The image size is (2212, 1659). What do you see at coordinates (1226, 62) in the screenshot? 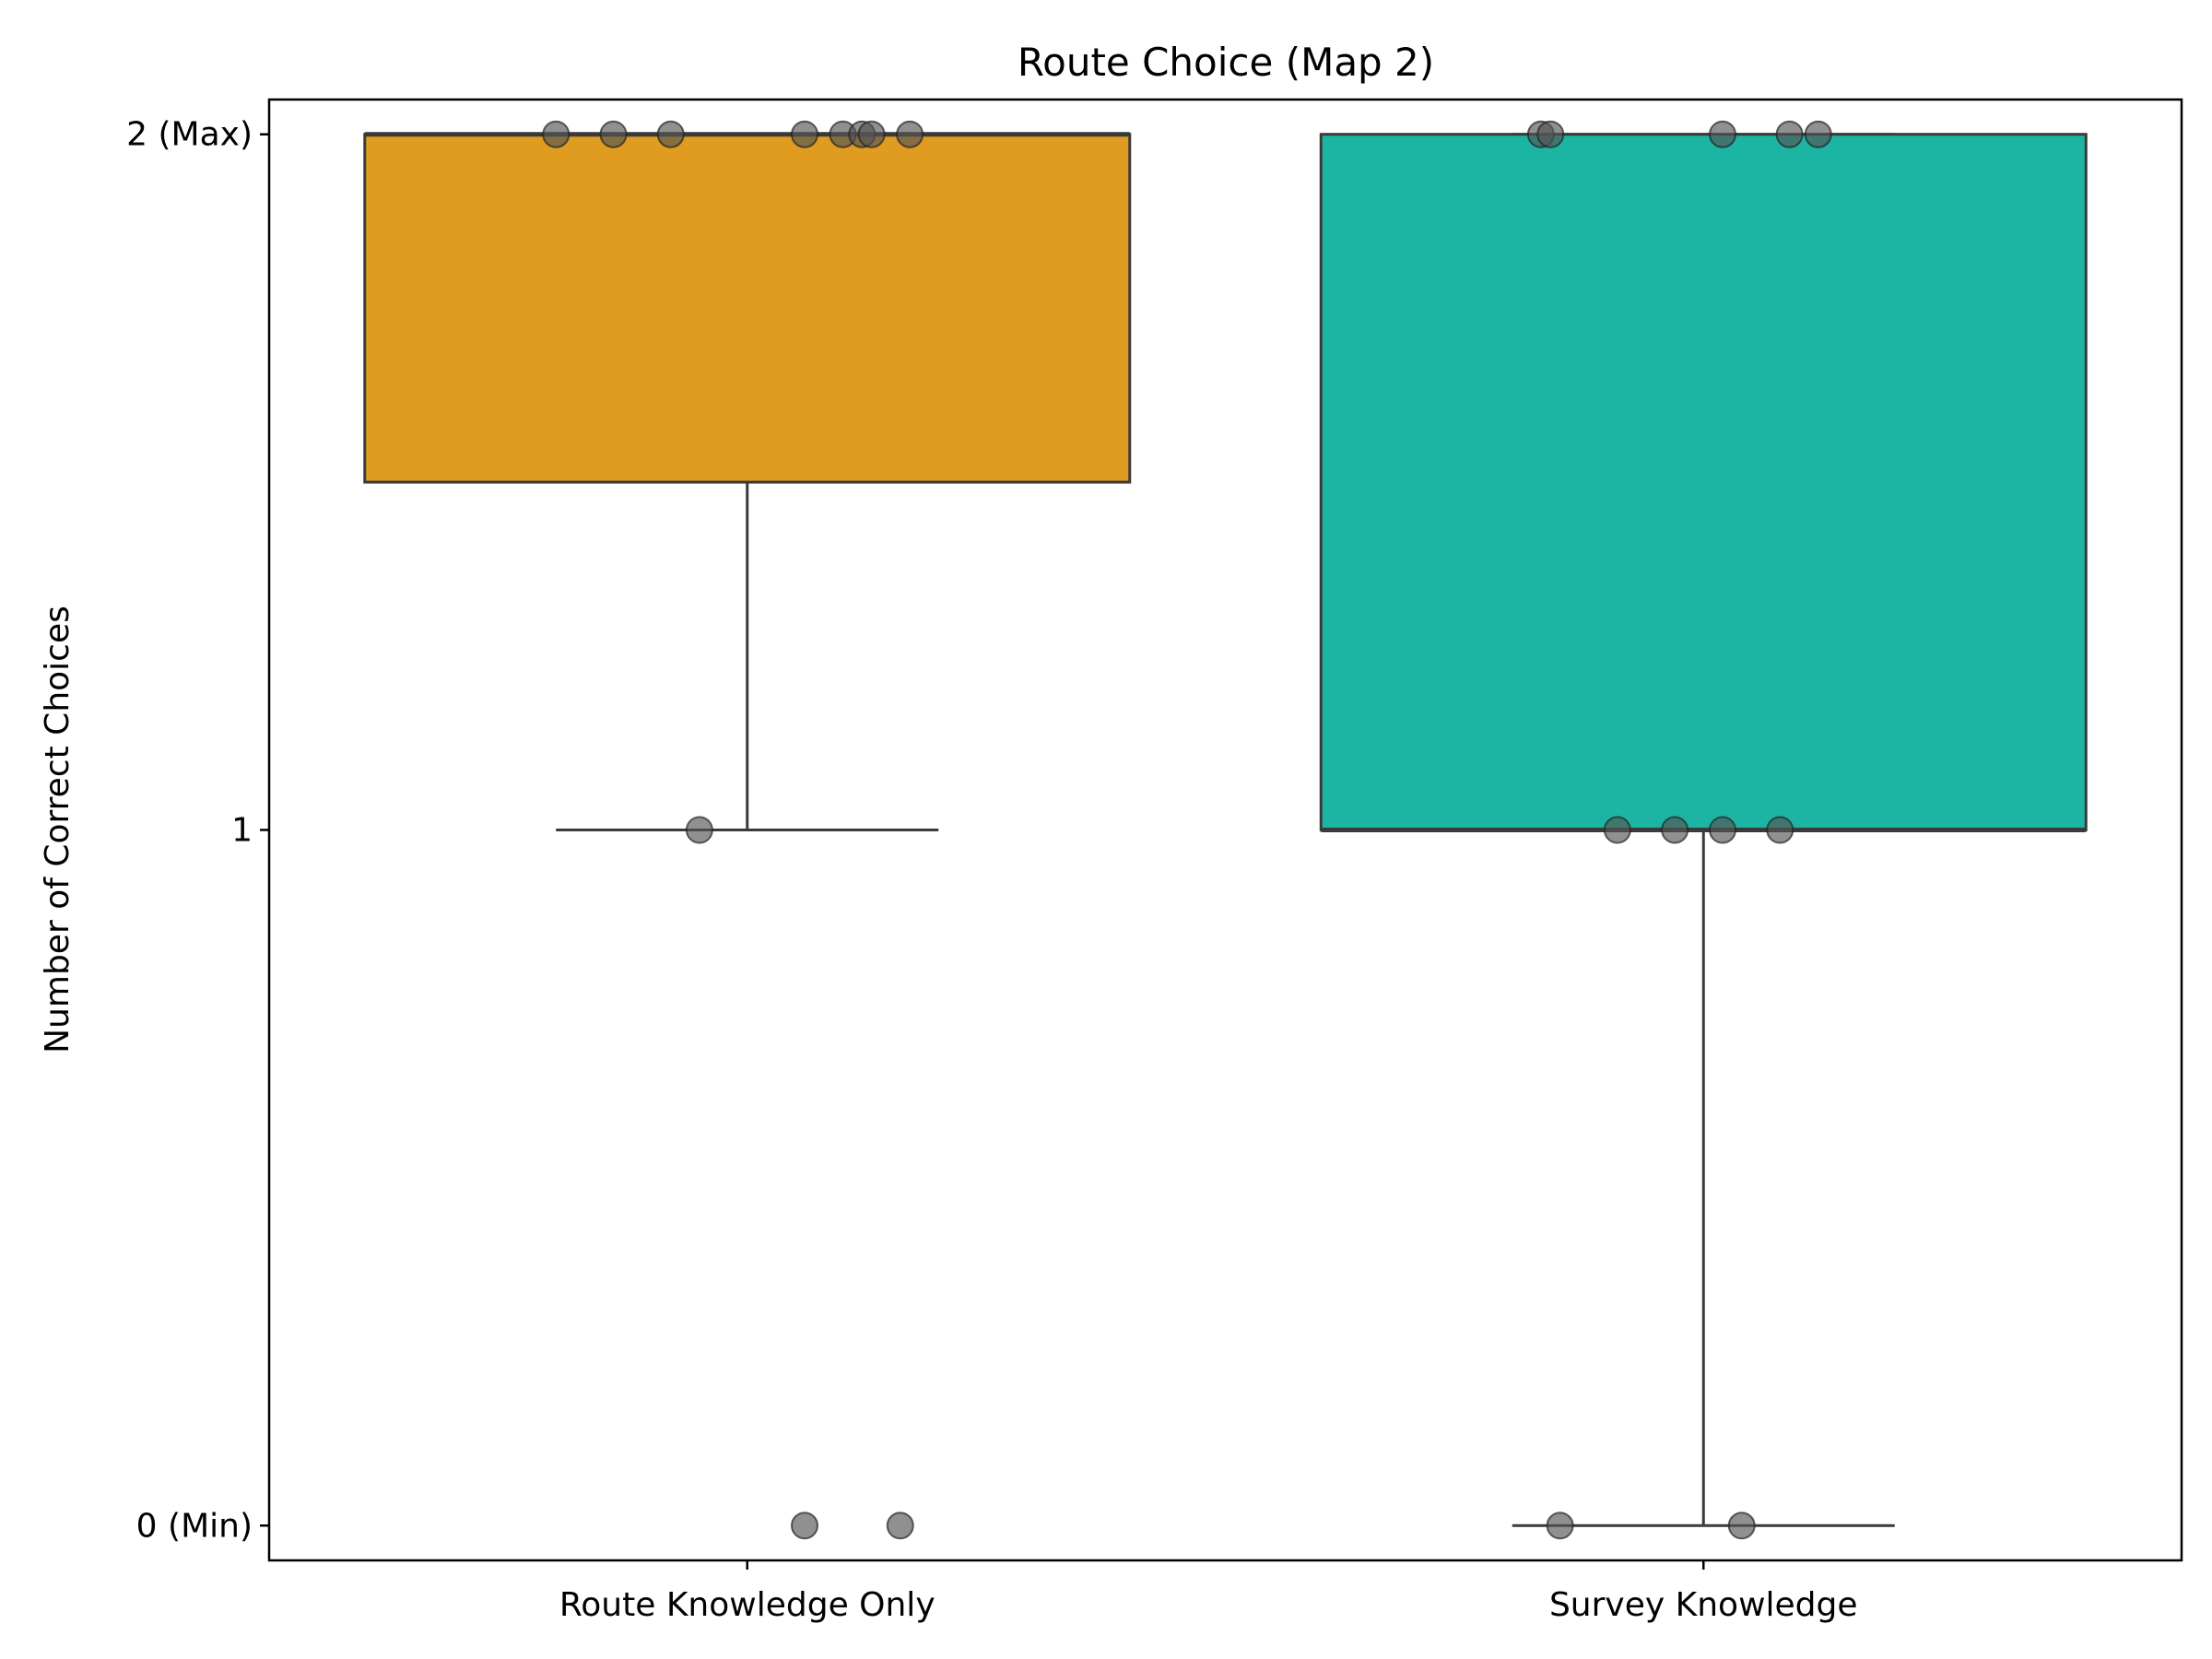
I see `chart-title: Route Choice (Map 2)` at bounding box center [1226, 62].